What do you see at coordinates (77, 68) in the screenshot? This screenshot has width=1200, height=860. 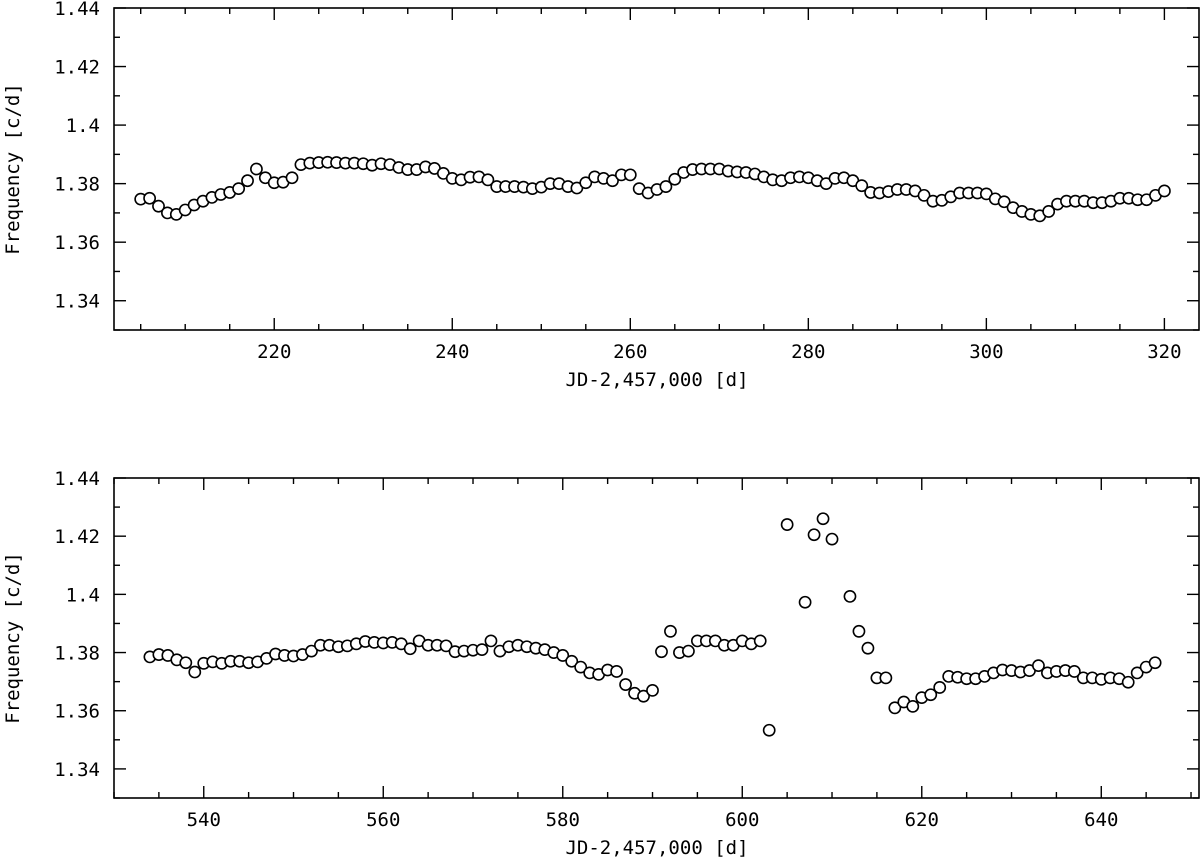 I see `top-y-tick-label: 1.42` at bounding box center [77, 68].